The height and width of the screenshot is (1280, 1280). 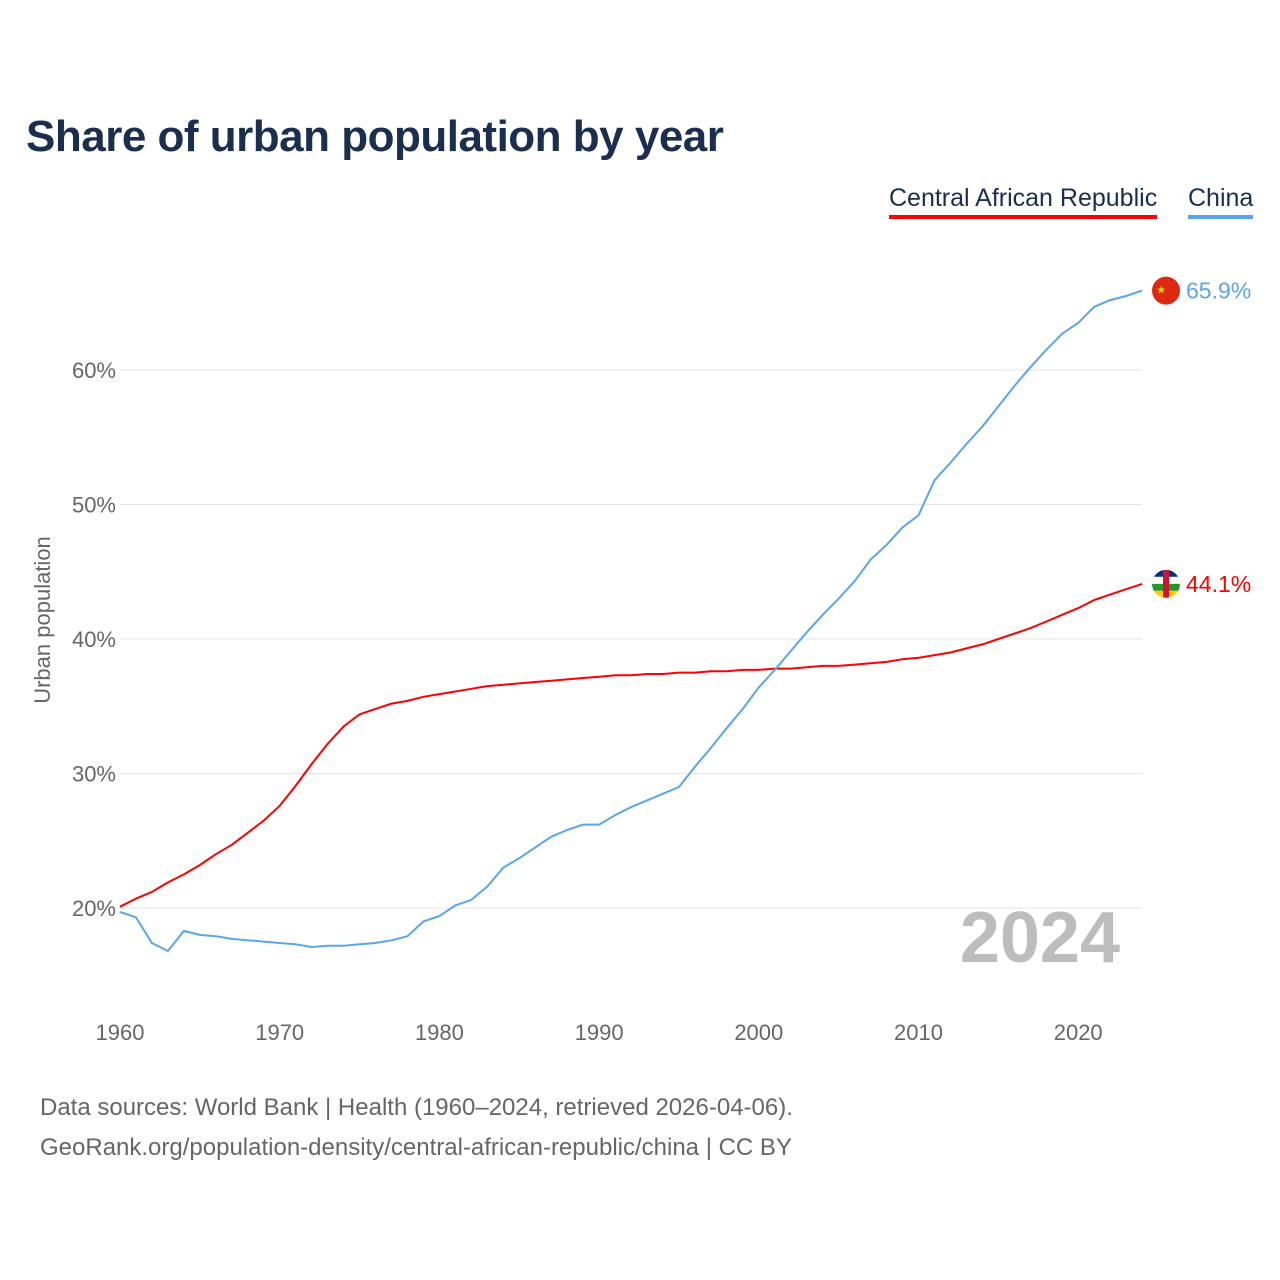 I want to click on y-tick-label: 30%, so click(x=94, y=774).